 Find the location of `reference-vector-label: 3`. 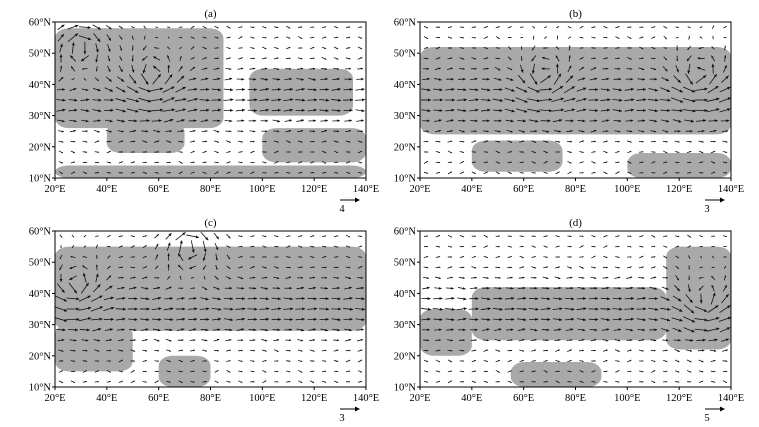

reference-vector-label: 3 is located at coordinates (706, 209).